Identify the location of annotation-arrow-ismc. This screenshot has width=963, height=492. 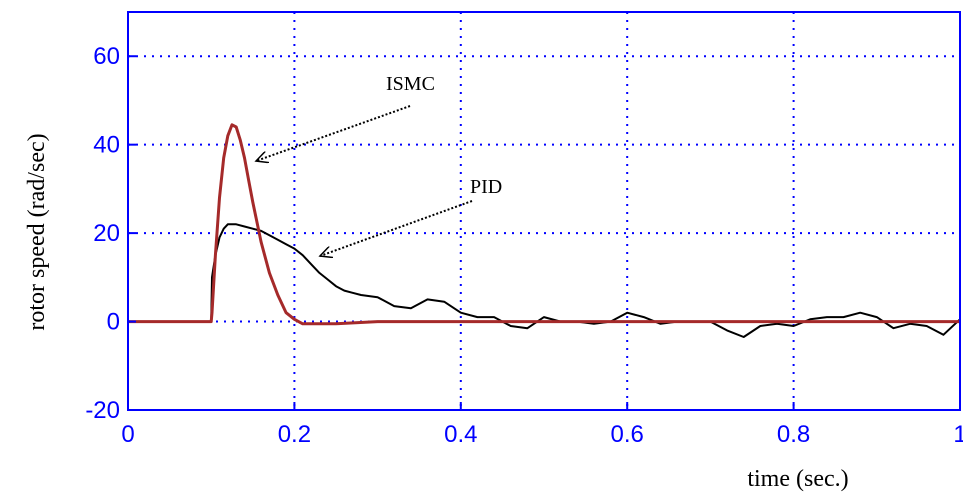
(333, 133).